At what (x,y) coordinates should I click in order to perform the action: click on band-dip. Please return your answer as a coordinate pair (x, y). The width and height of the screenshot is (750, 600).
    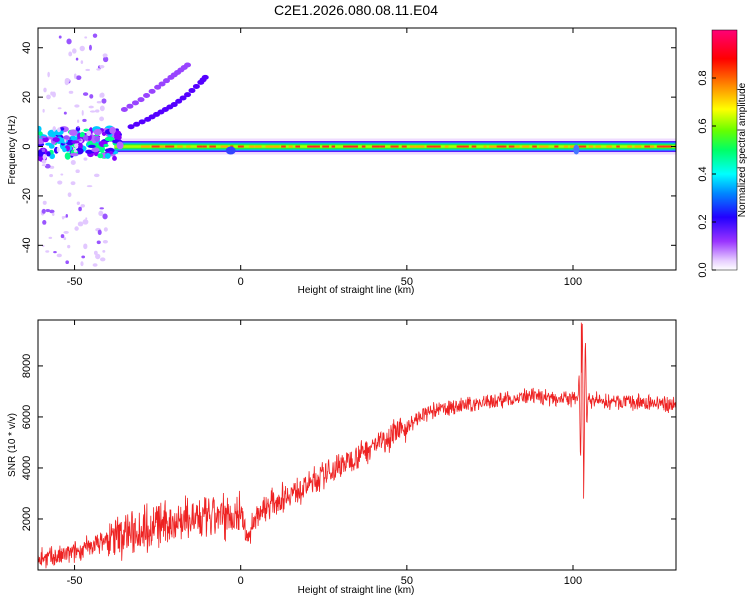
    Looking at the image, I should click on (230, 150).